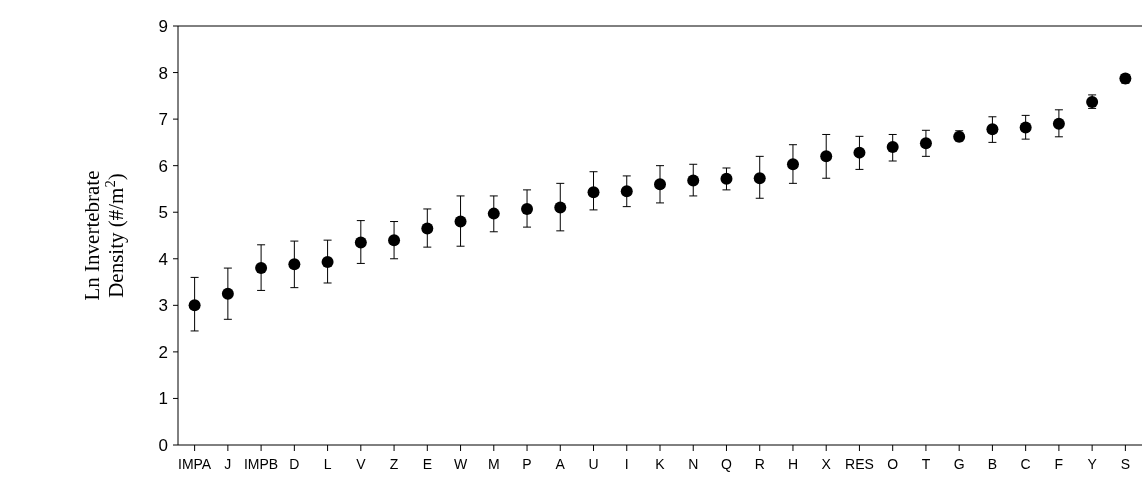 The image size is (1146, 487). I want to click on x-tick-label: V, so click(361, 464).